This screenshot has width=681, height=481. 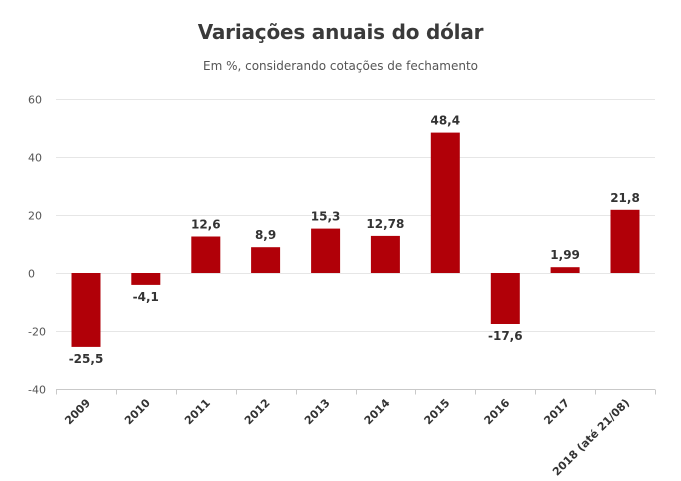 What do you see at coordinates (340, 32) in the screenshot?
I see `chart-title: Variações anuais do dólar` at bounding box center [340, 32].